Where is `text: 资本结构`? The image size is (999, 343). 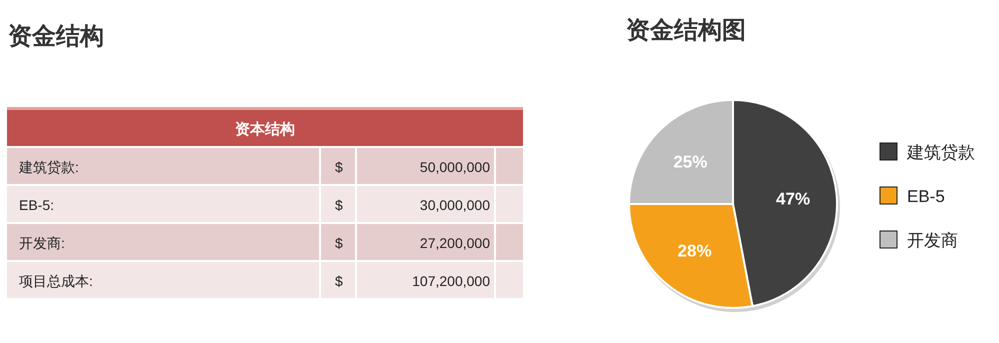
text: 资本结构 is located at coordinates (265, 129).